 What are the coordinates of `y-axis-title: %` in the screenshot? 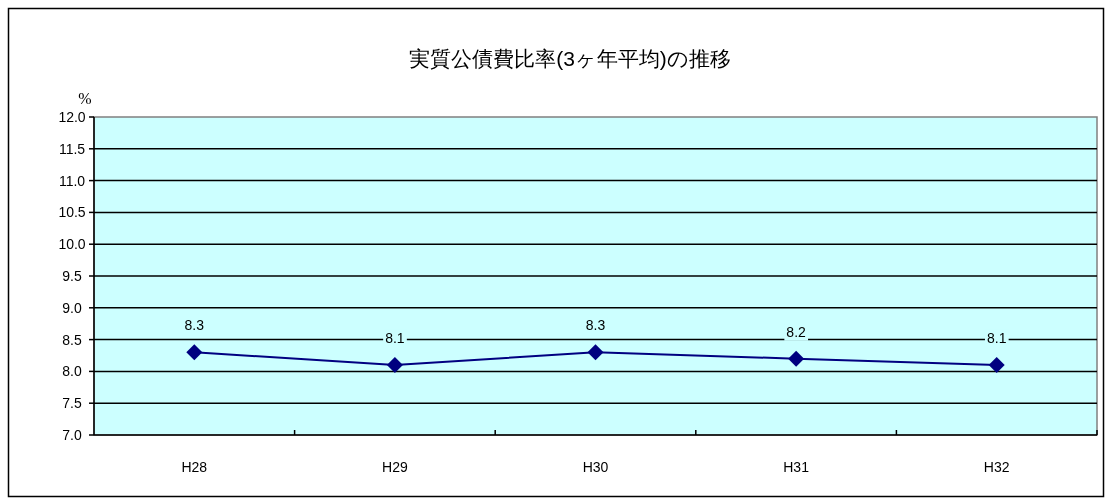 It's located at (85, 98).